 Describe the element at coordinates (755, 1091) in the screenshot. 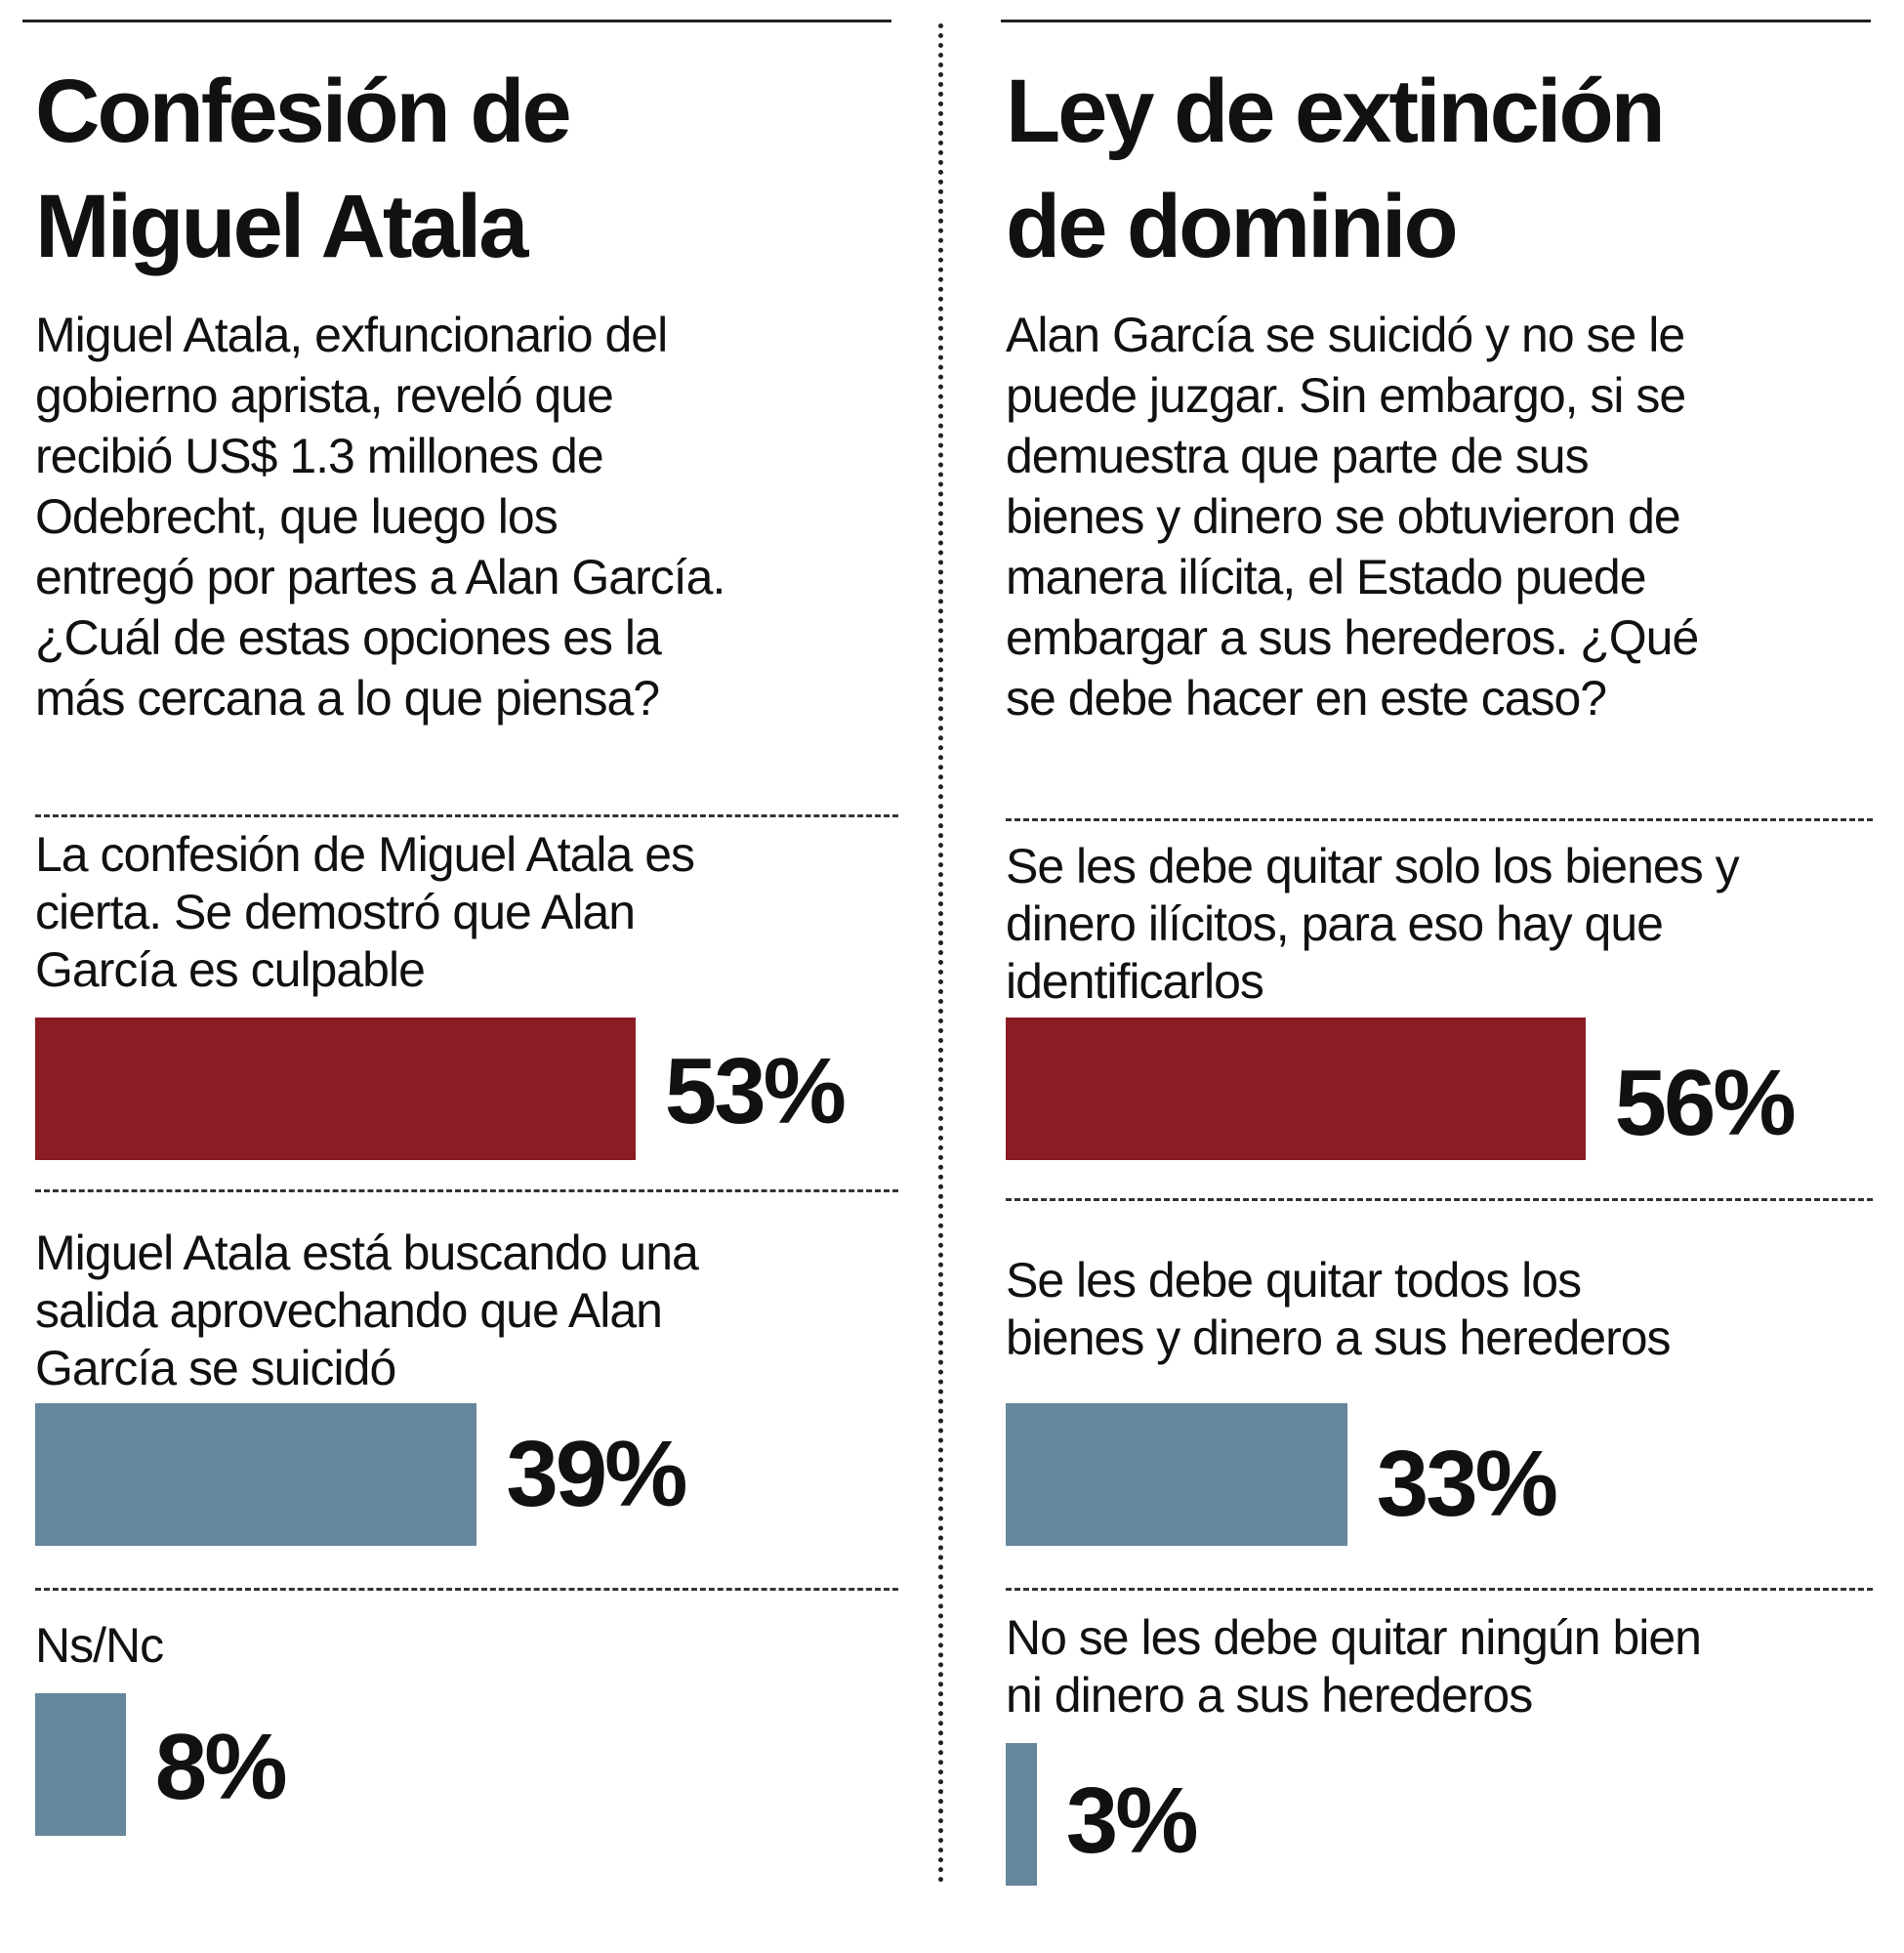

I see `percent-label: 53%` at that location.